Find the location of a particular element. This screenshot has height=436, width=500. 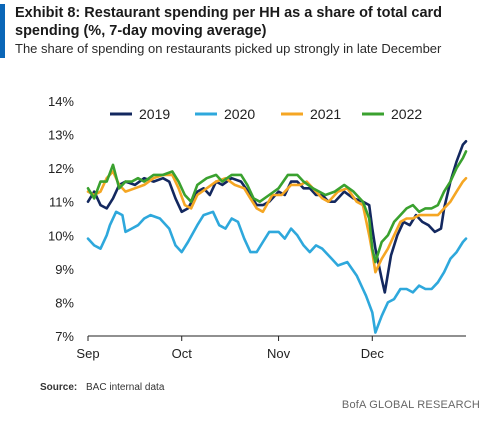

legend-label-2020: 2020 is located at coordinates (239, 114).